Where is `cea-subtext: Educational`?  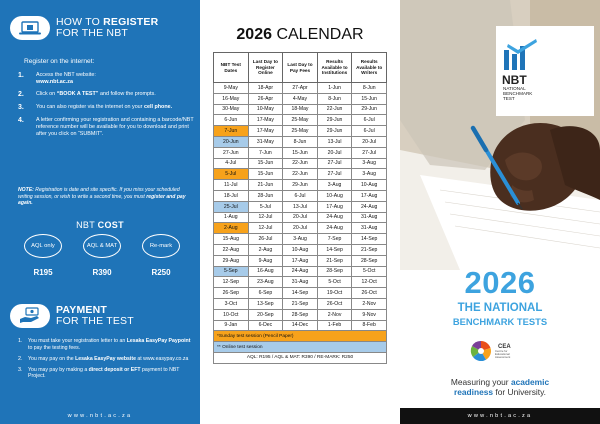 cea-subtext: Educational is located at coordinates (502, 353).